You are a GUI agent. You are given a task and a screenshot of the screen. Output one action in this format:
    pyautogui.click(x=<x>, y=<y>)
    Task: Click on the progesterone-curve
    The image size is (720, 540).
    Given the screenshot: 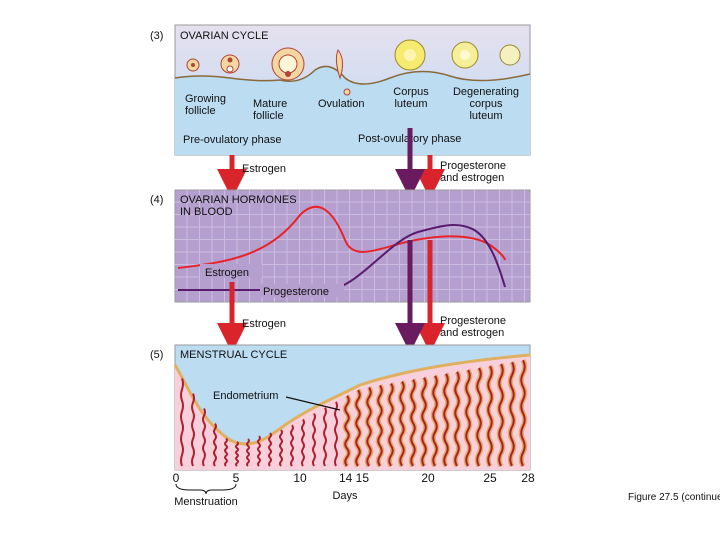 What is the action you would take?
    pyautogui.click(x=342, y=257)
    